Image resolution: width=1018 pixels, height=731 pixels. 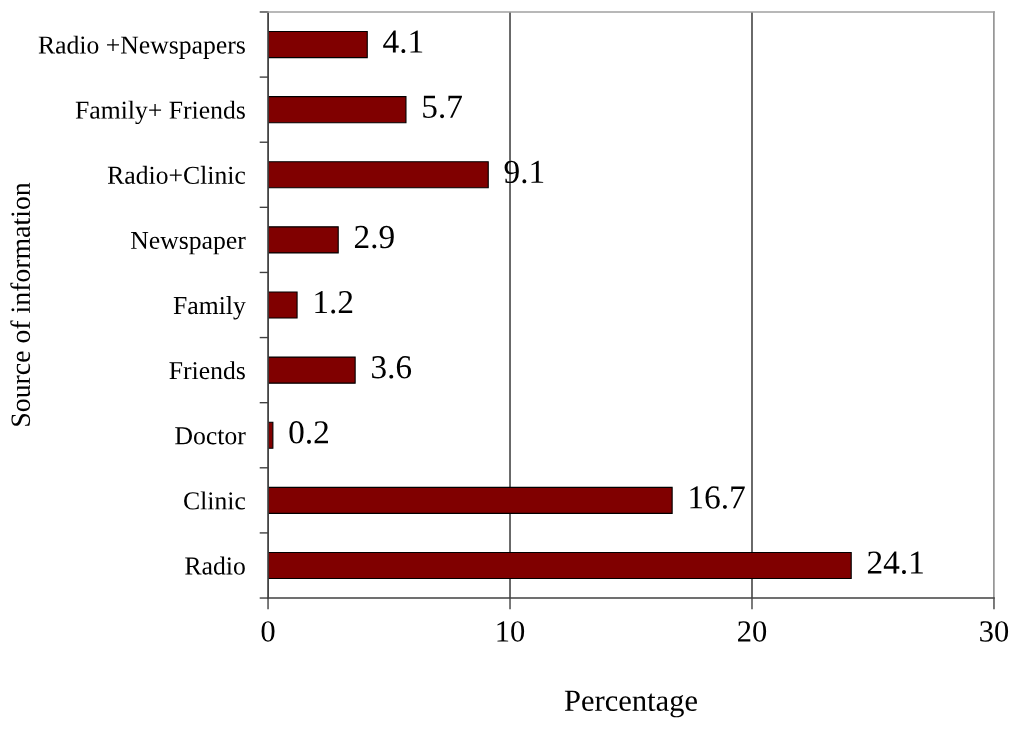 What do you see at coordinates (717, 497) in the screenshot?
I see `data-label: 16.7` at bounding box center [717, 497].